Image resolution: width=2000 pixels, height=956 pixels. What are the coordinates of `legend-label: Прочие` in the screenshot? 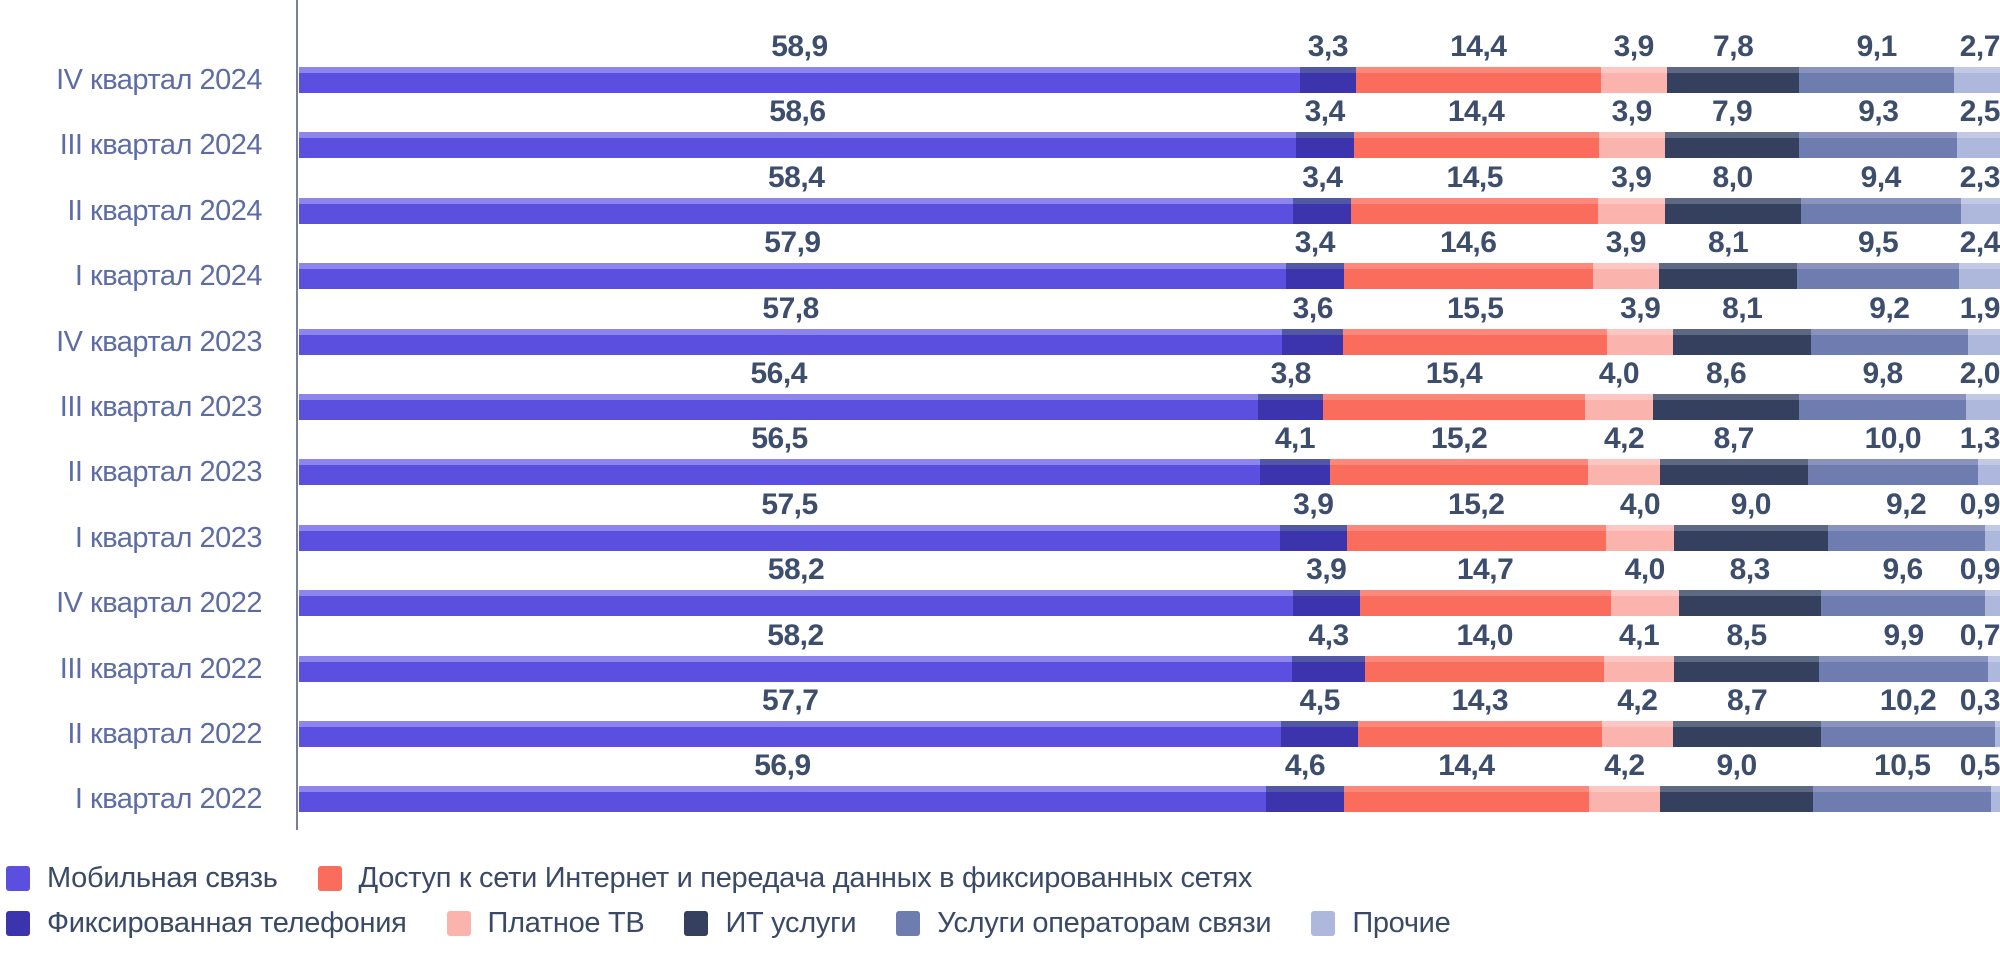 It's located at (1401, 923).